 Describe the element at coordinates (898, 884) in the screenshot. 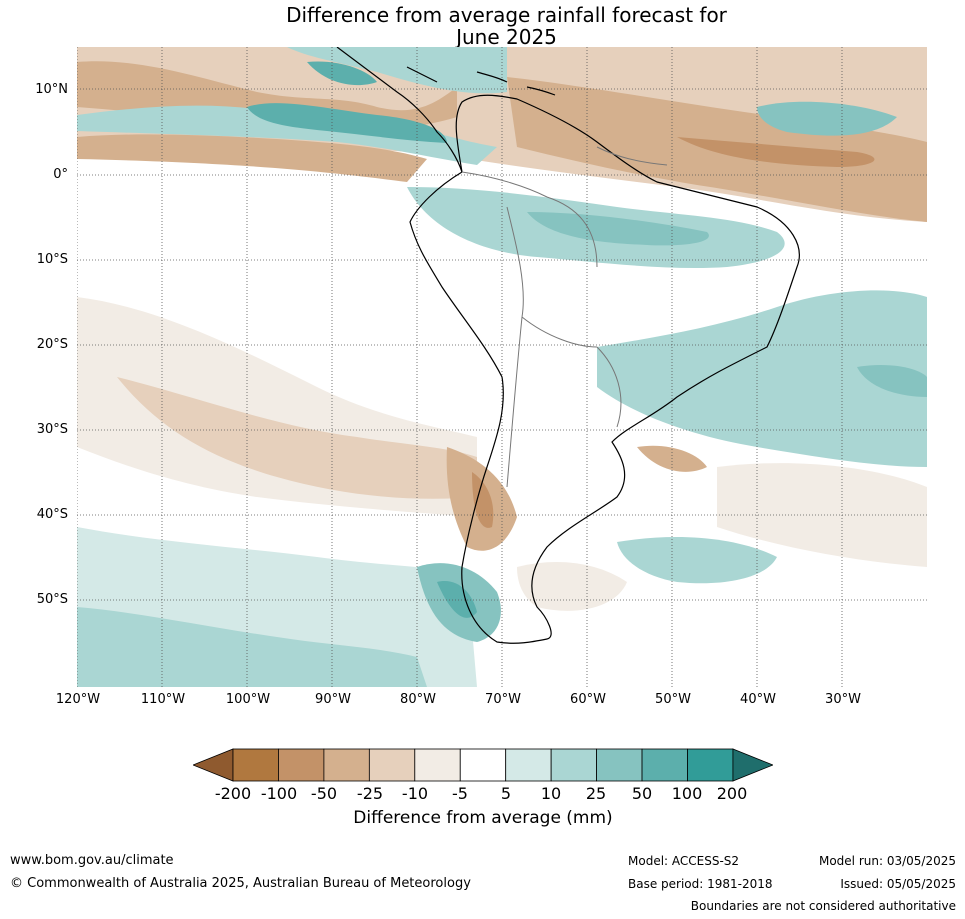

I see `footer-issued: Issued: 05/05/2025` at that location.